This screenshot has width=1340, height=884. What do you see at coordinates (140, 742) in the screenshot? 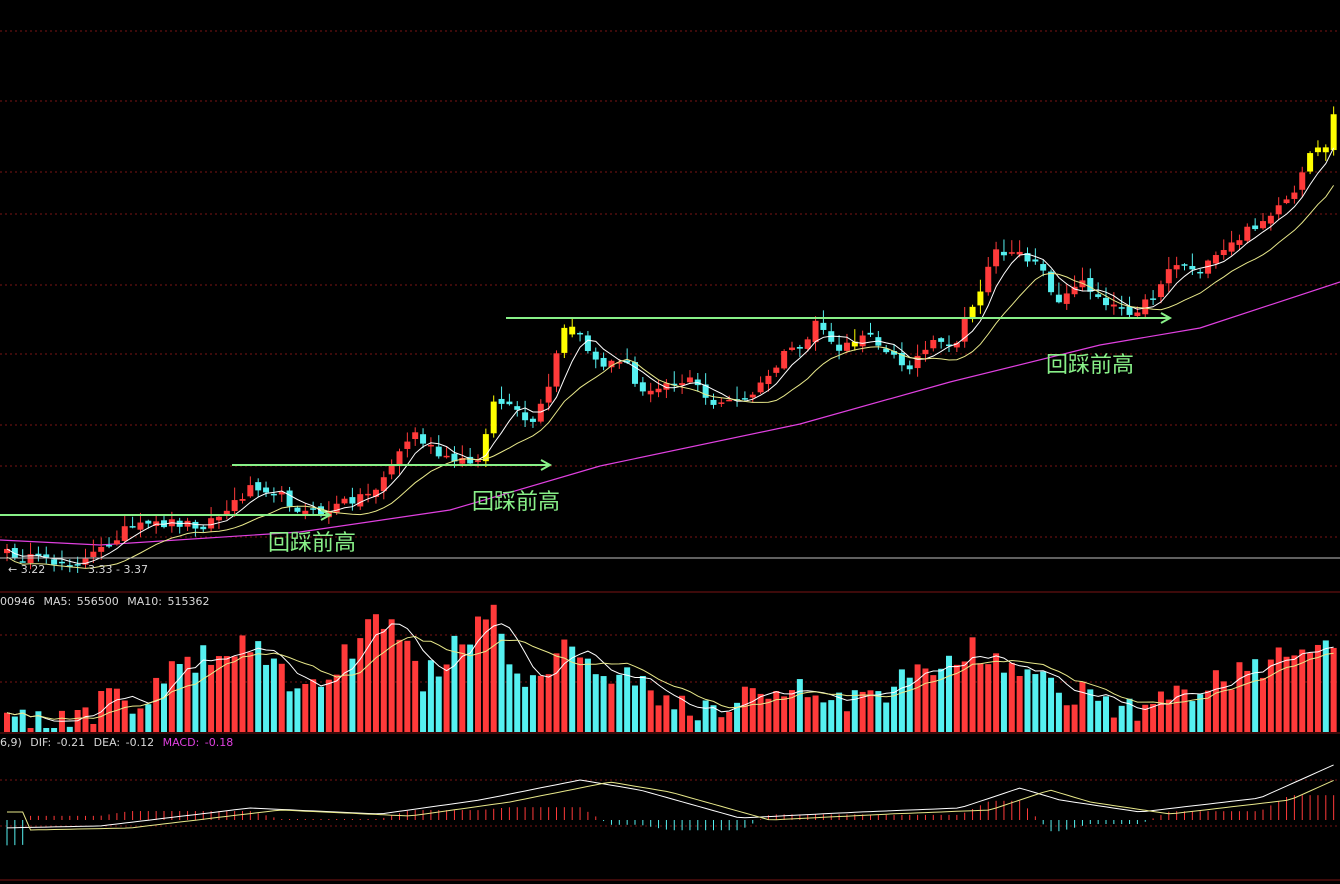
I see `macd-dea-value: -0.12` at bounding box center [140, 742].